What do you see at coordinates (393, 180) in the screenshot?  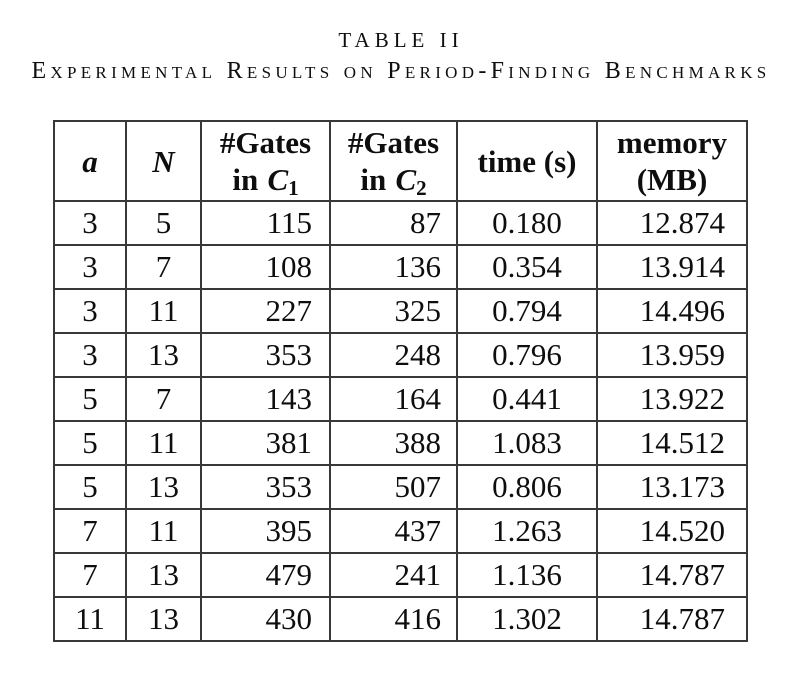 I see `header-gates-c2-line2: in C2` at bounding box center [393, 180].